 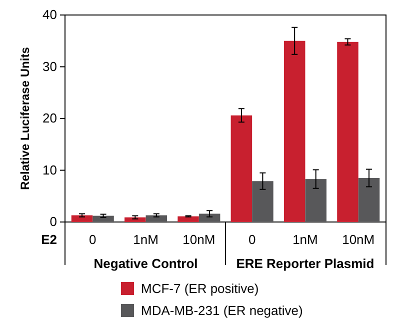 I want to click on legend-label: MDA-MB-231 (ER negative), so click(x=222, y=310).